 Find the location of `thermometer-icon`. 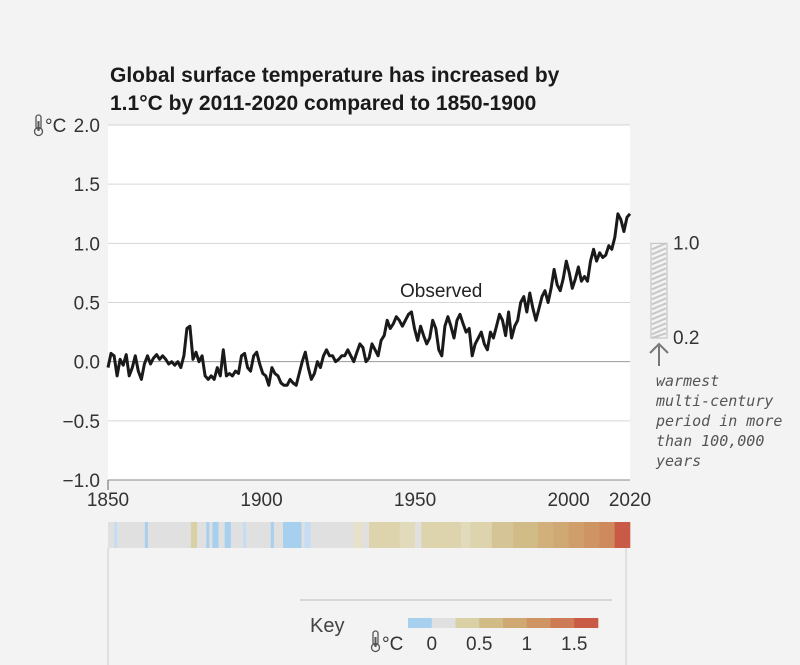

thermometer-icon is located at coordinates (38, 125).